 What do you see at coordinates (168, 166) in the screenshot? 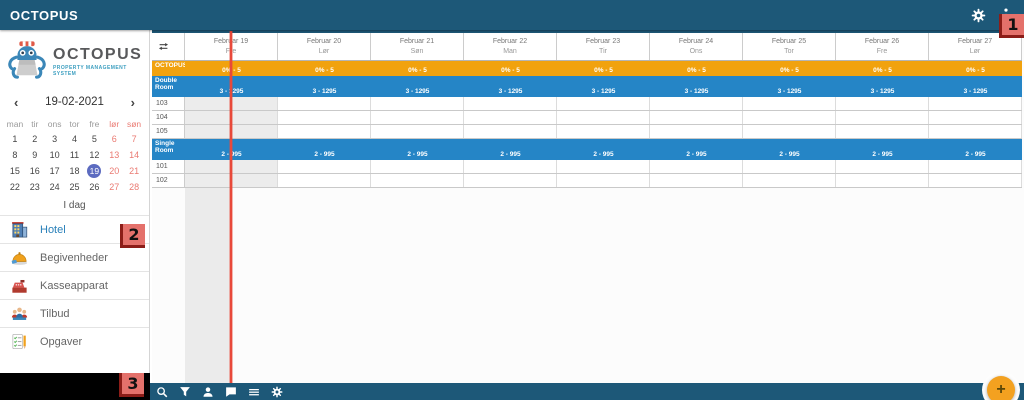
I see `room-label: 101` at bounding box center [168, 166].